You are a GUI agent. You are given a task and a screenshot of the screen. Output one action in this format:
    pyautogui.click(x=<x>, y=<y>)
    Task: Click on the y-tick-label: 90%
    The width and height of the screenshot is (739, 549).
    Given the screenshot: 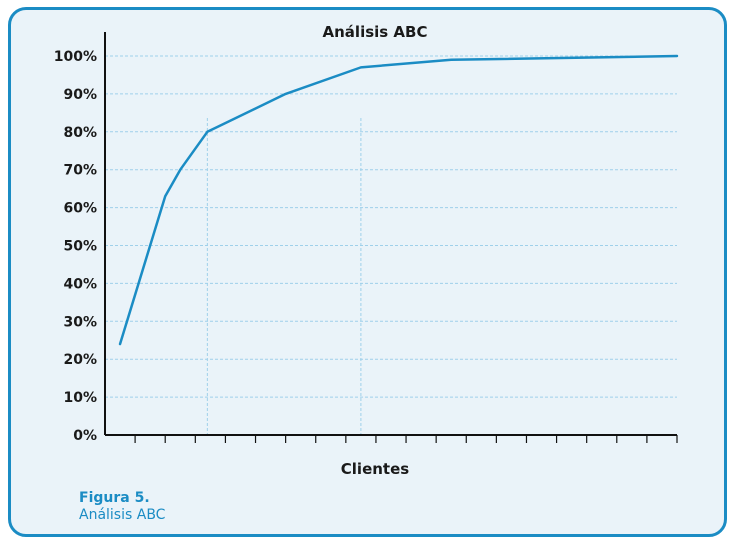 What is the action you would take?
    pyautogui.click(x=80, y=95)
    